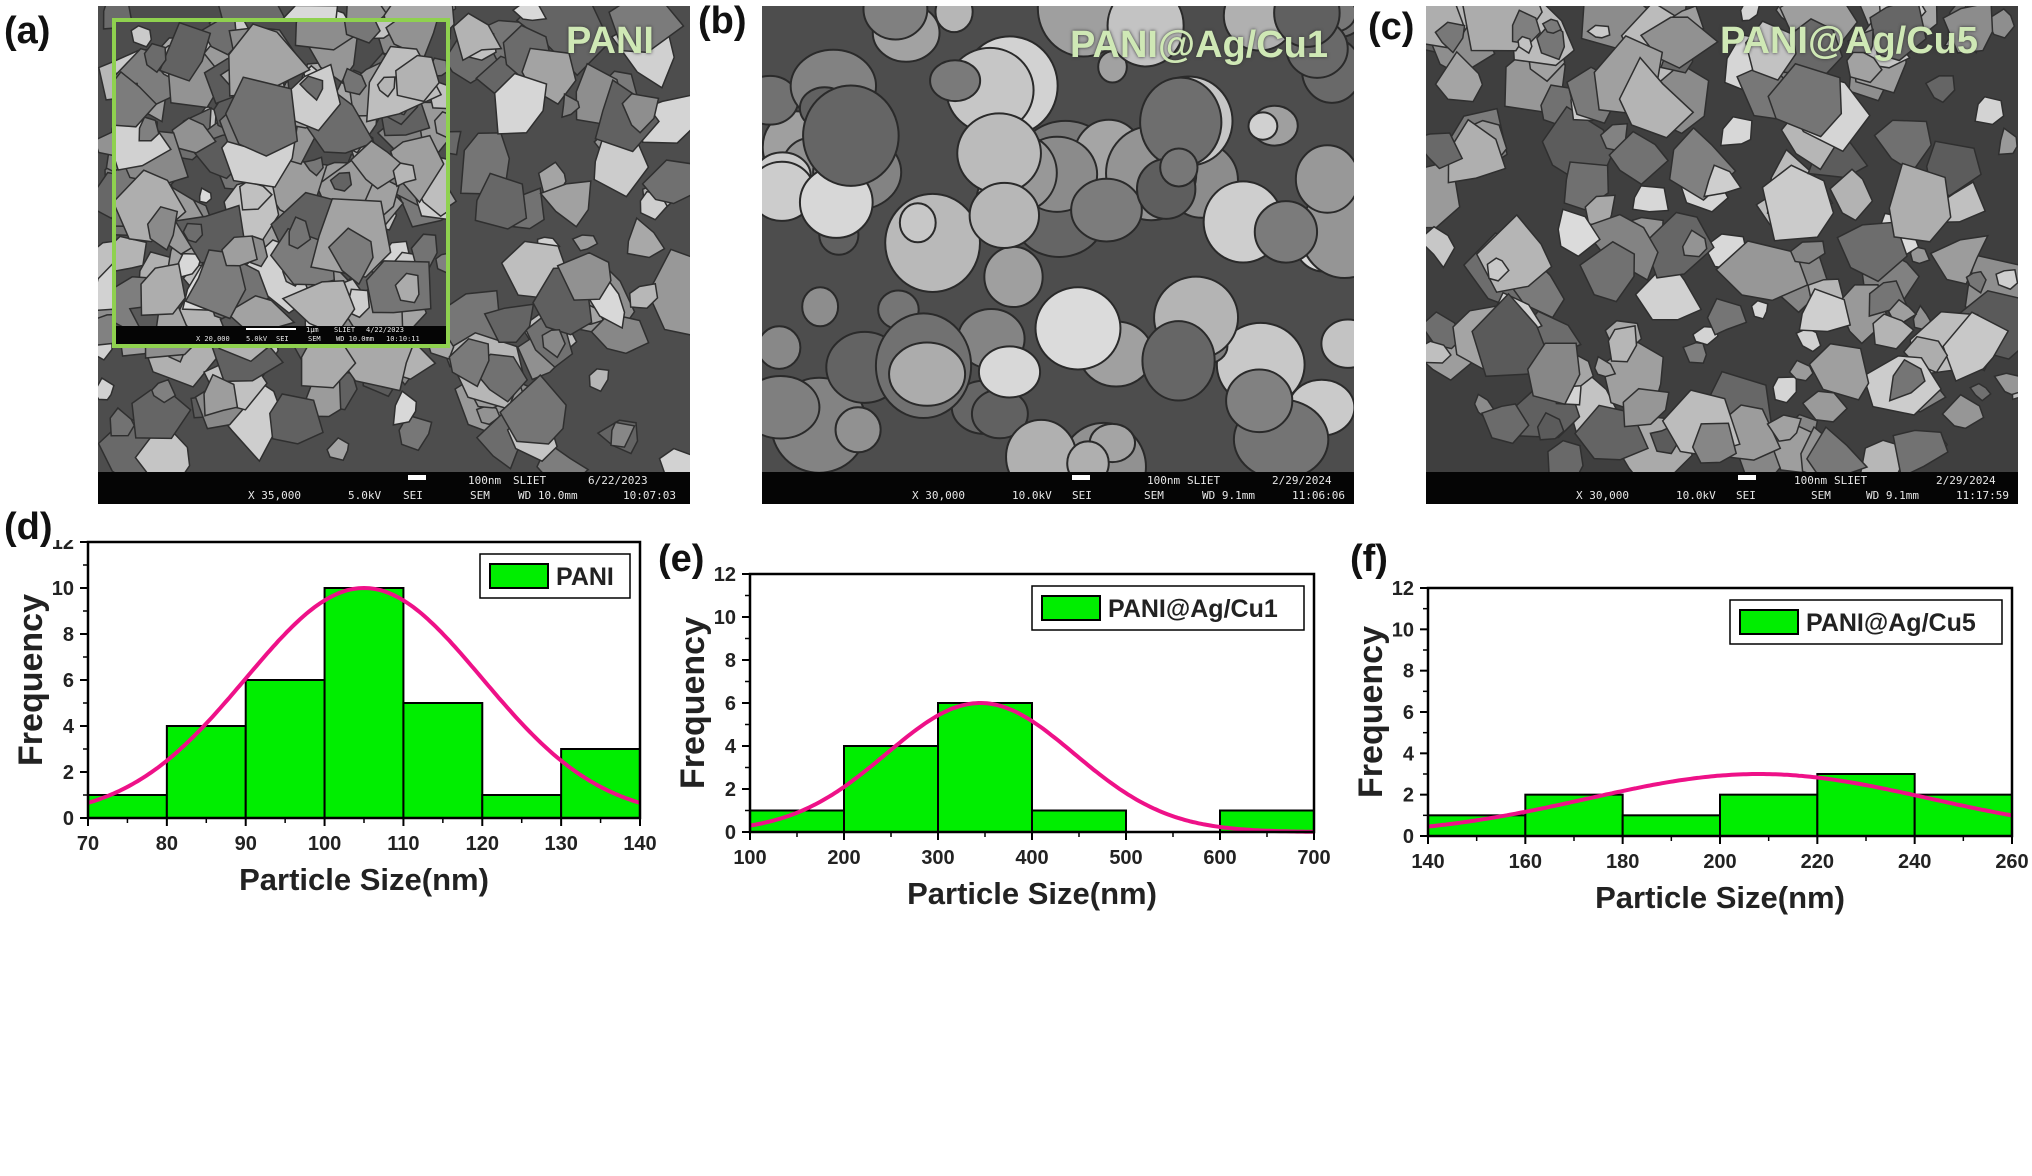  What do you see at coordinates (1408, 672) in the screenshot?
I see `y-tick-label: 8` at bounding box center [1408, 672].